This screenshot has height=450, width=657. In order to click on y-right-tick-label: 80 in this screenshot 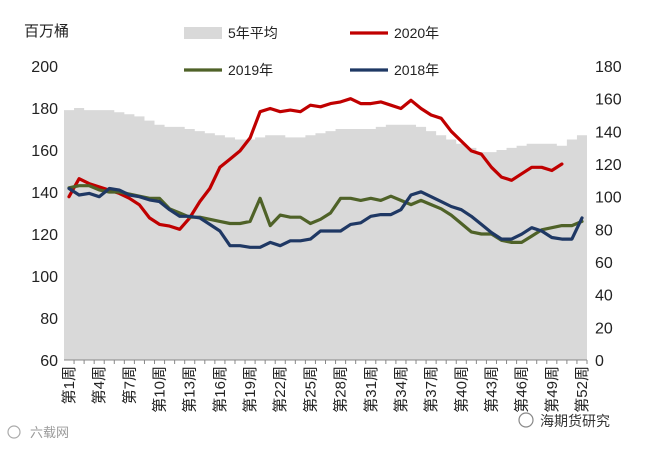, I will do `click(604, 230)`.